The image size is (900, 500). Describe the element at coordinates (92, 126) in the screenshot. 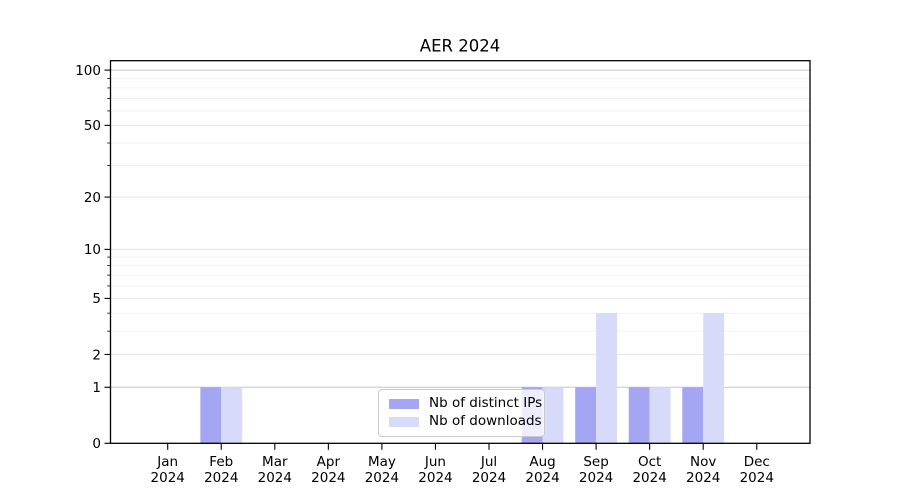

I see `y-tick-label: 50` at that location.